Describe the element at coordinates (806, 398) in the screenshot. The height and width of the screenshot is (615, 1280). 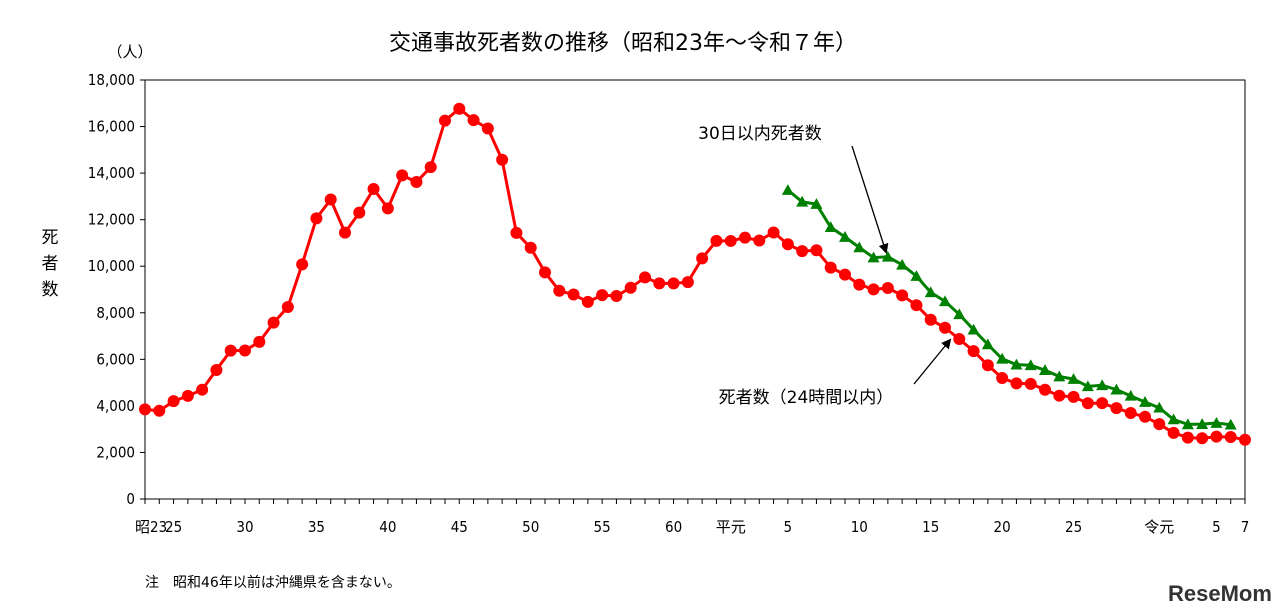
I see `annotation-24h: 死者数（24時間以内）` at that location.